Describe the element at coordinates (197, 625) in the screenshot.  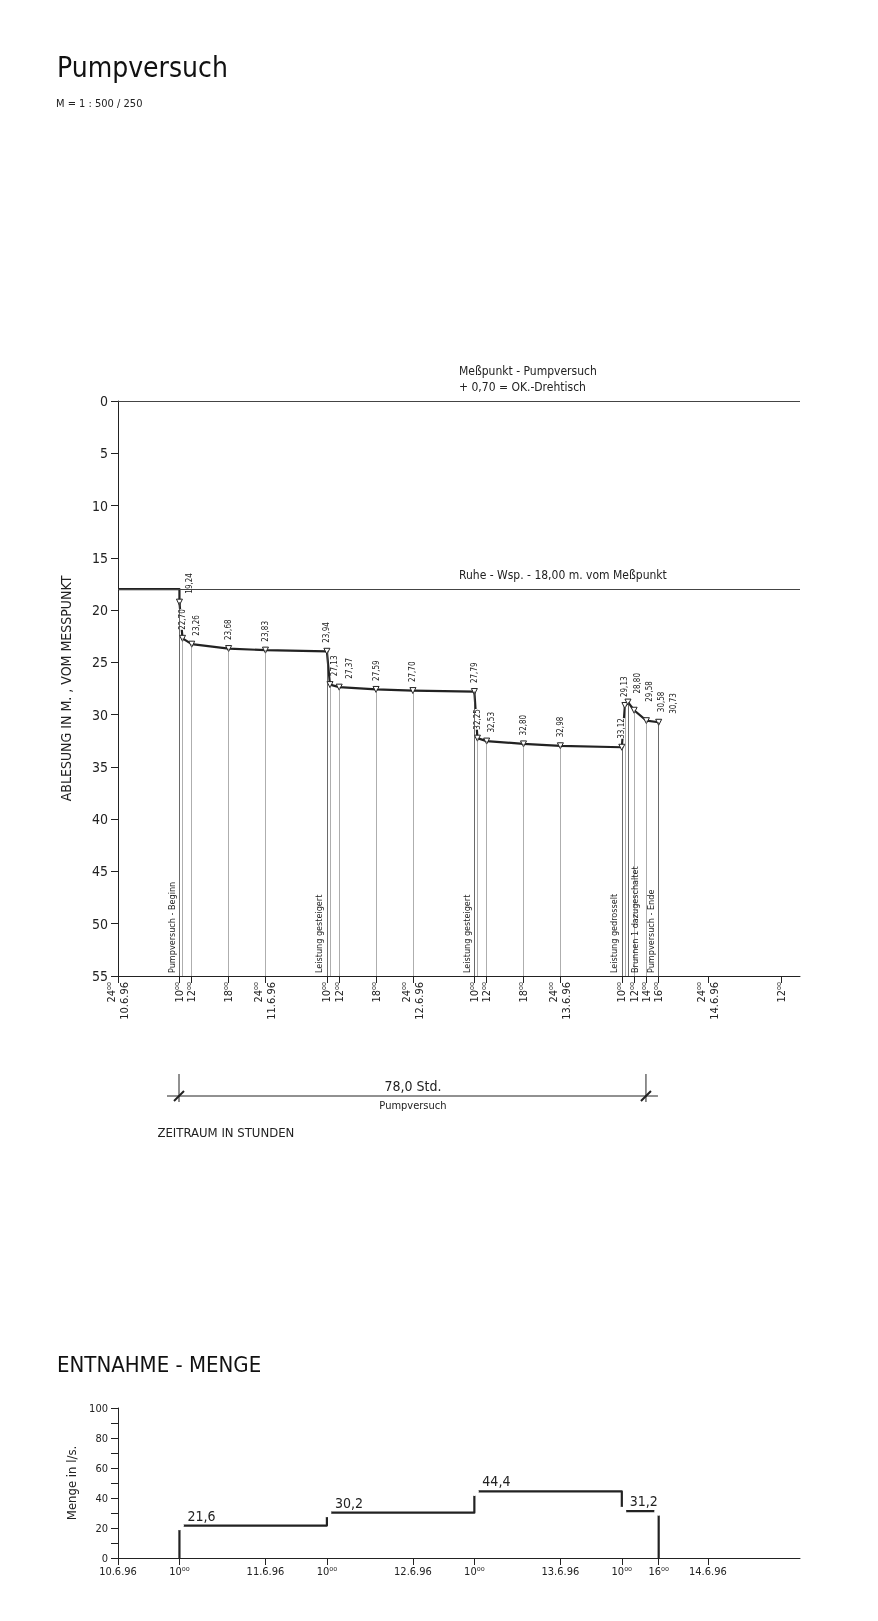
I see `data-label: 23,26` at that location.